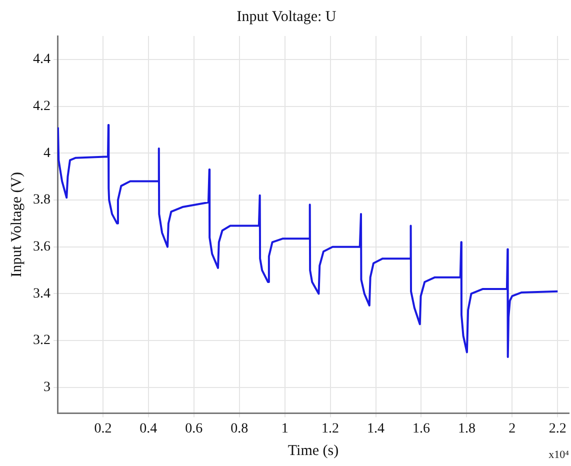 This screenshot has height=466, width=571. I want to click on y-tick-label: 3.6, so click(41, 247).